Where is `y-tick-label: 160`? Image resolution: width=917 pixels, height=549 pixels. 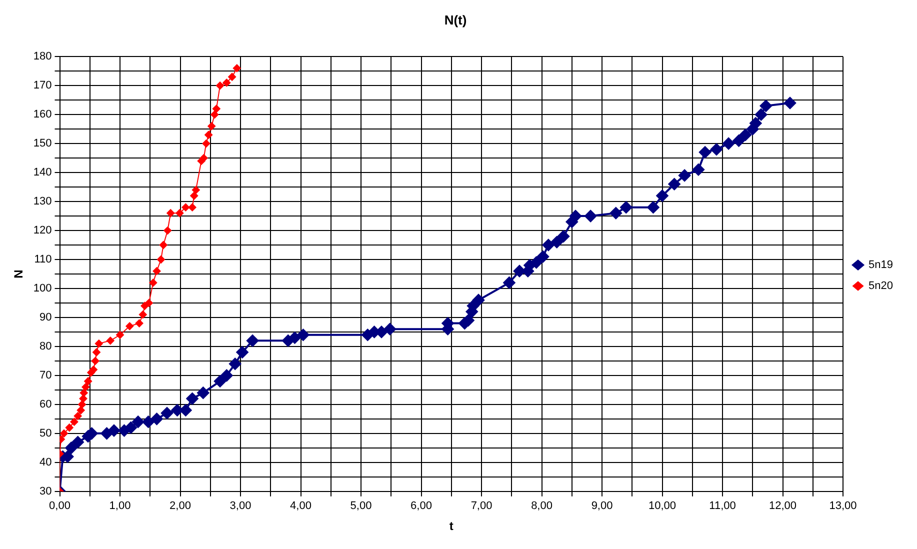 y-tick-label: 160 is located at coordinates (42, 114).